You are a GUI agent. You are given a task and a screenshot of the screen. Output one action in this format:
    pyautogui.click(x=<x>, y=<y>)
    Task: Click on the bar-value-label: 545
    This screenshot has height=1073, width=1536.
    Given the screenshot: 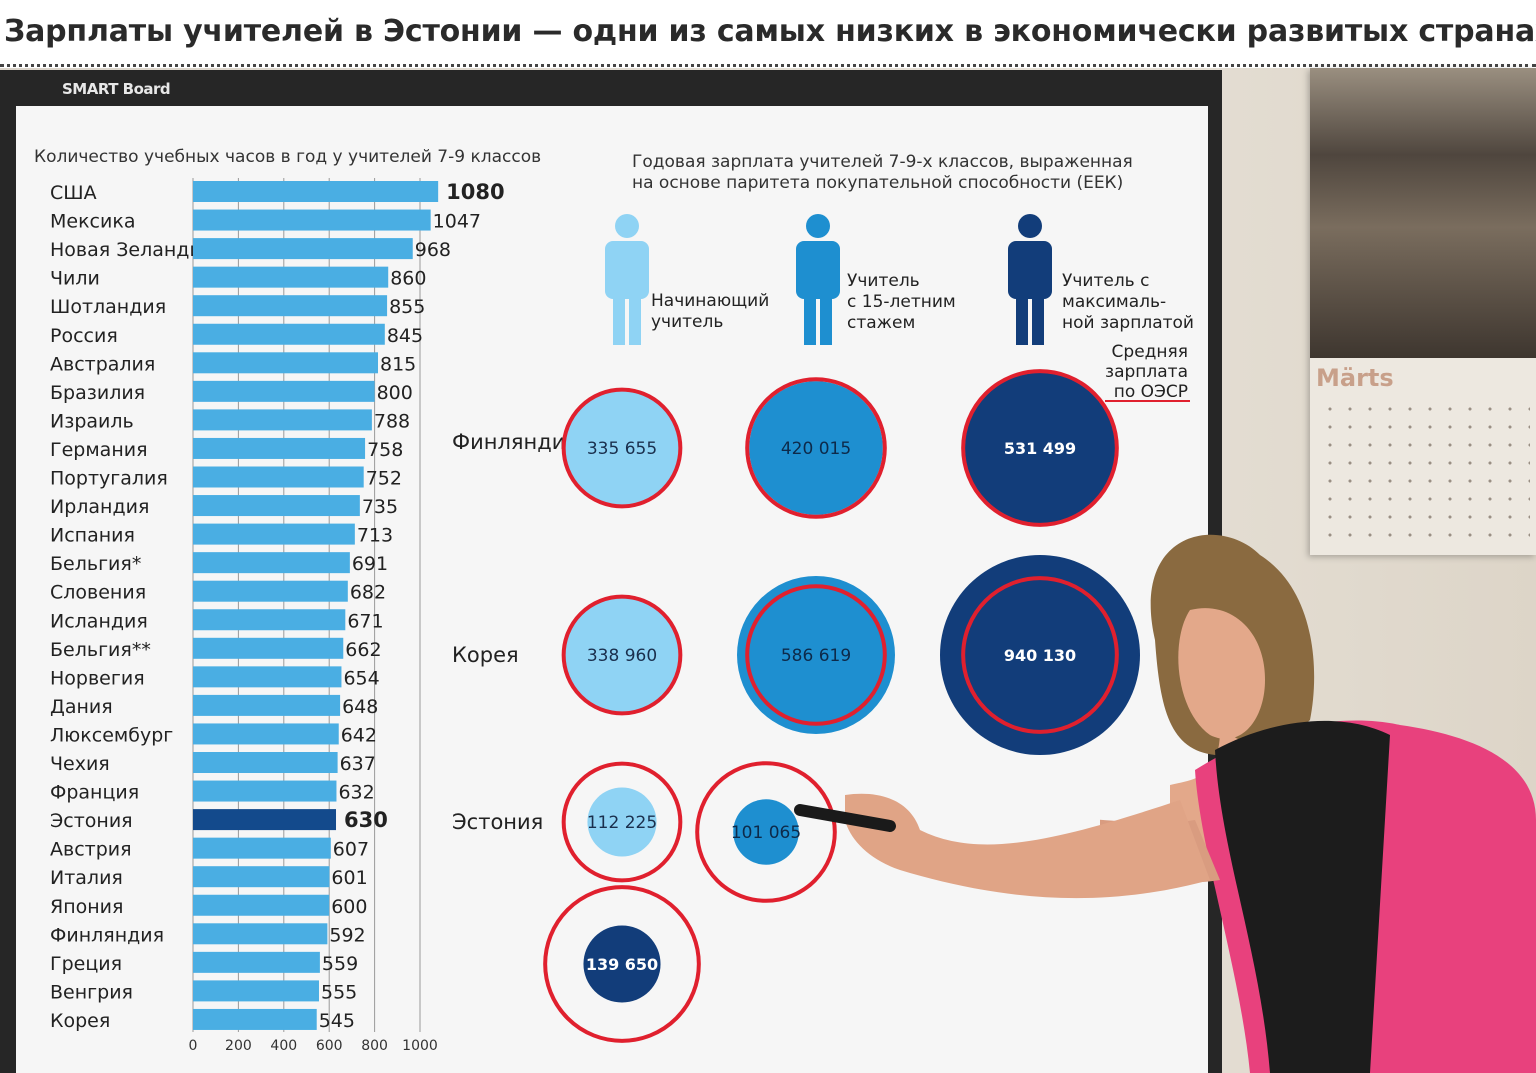 What is the action you would take?
    pyautogui.click(x=337, y=1021)
    